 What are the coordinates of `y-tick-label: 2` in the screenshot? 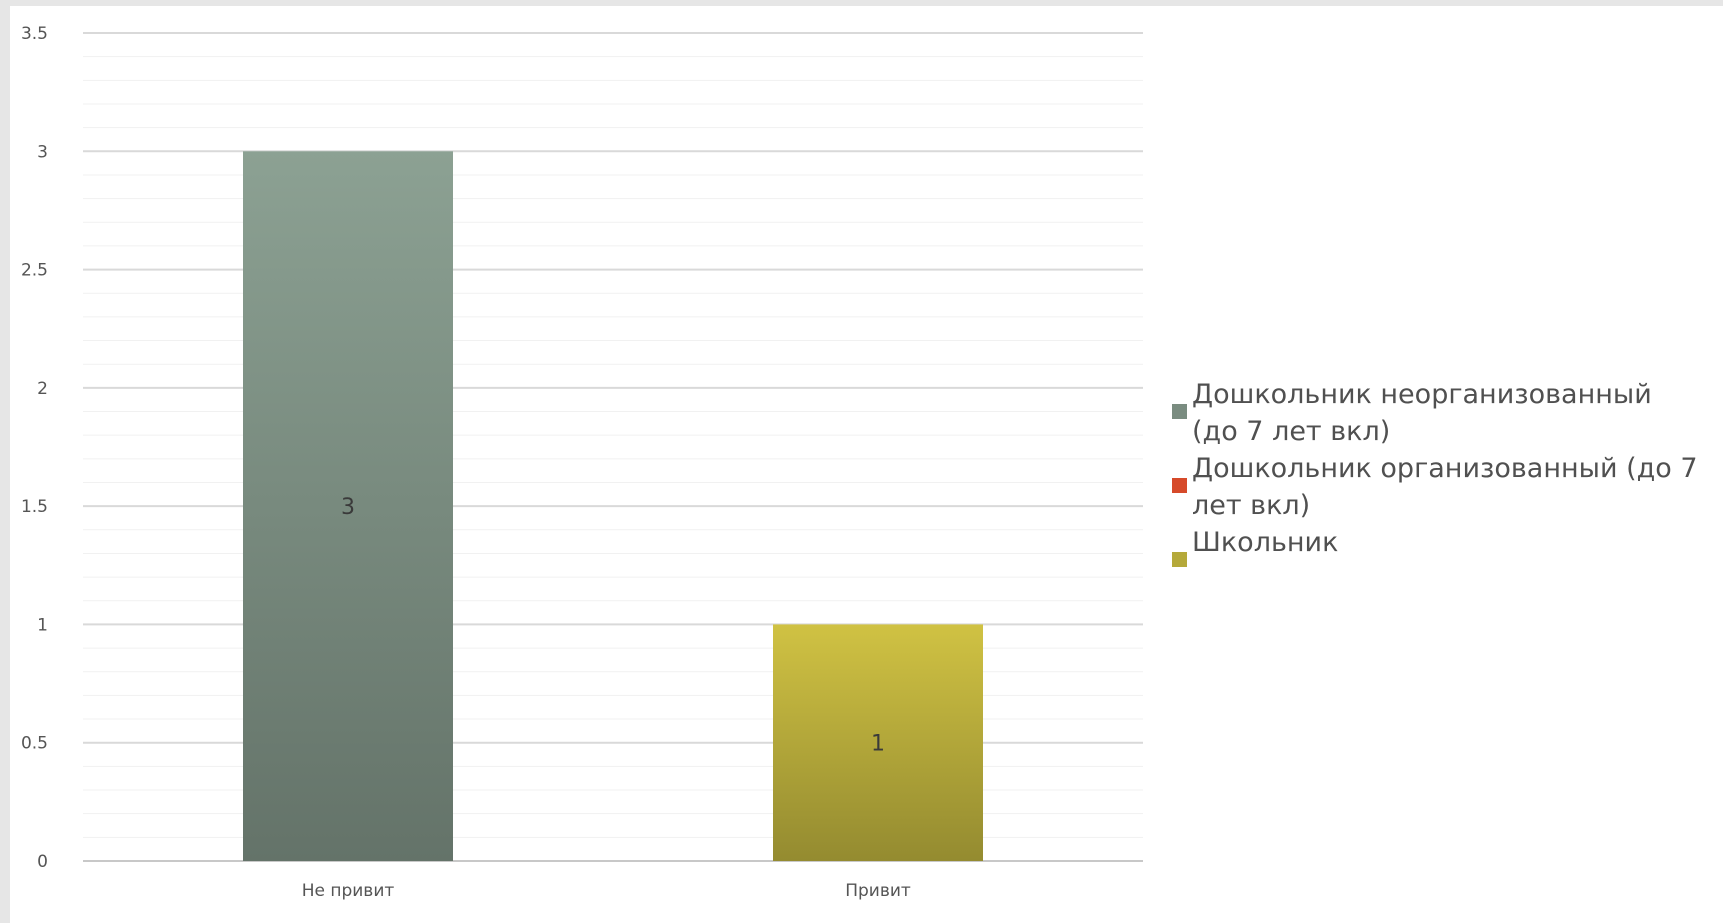 It's located at (42, 389).